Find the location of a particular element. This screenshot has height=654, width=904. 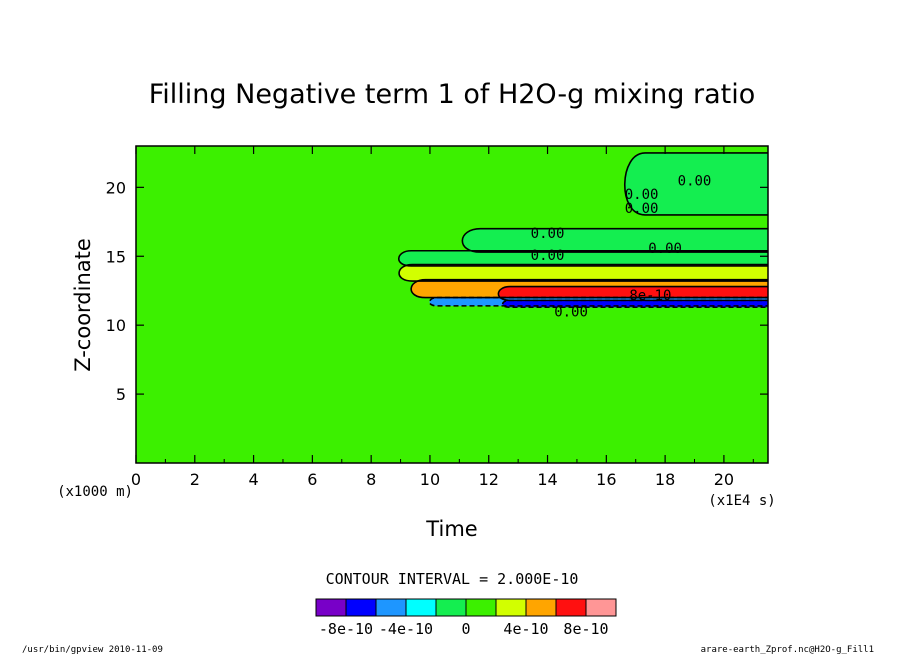

colorbar-label: -4e-10 is located at coordinates (406, 629).